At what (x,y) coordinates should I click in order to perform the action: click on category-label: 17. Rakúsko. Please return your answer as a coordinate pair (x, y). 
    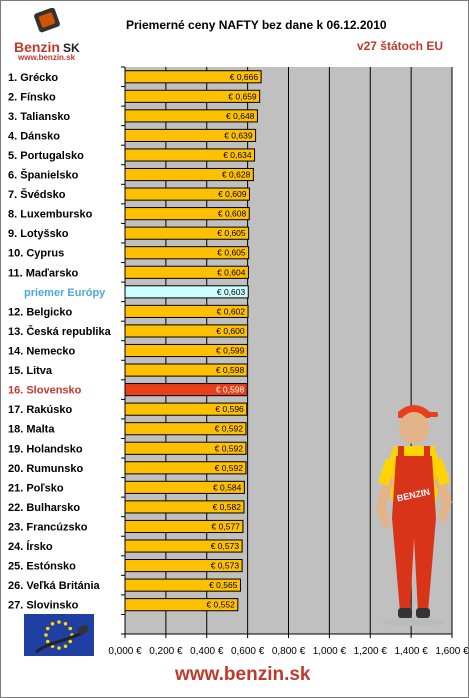
    Looking at the image, I should click on (40, 410).